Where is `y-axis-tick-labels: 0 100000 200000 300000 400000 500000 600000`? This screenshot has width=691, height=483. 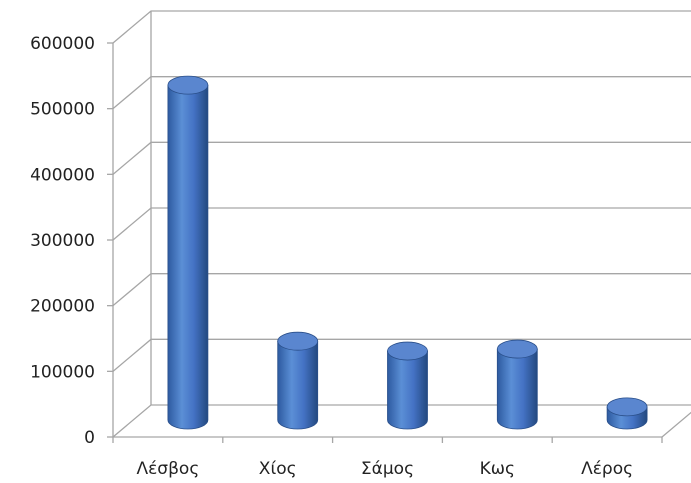 y-axis-tick-labels: 0 100000 200000 300000 400000 500000 600000 is located at coordinates (62, 241).